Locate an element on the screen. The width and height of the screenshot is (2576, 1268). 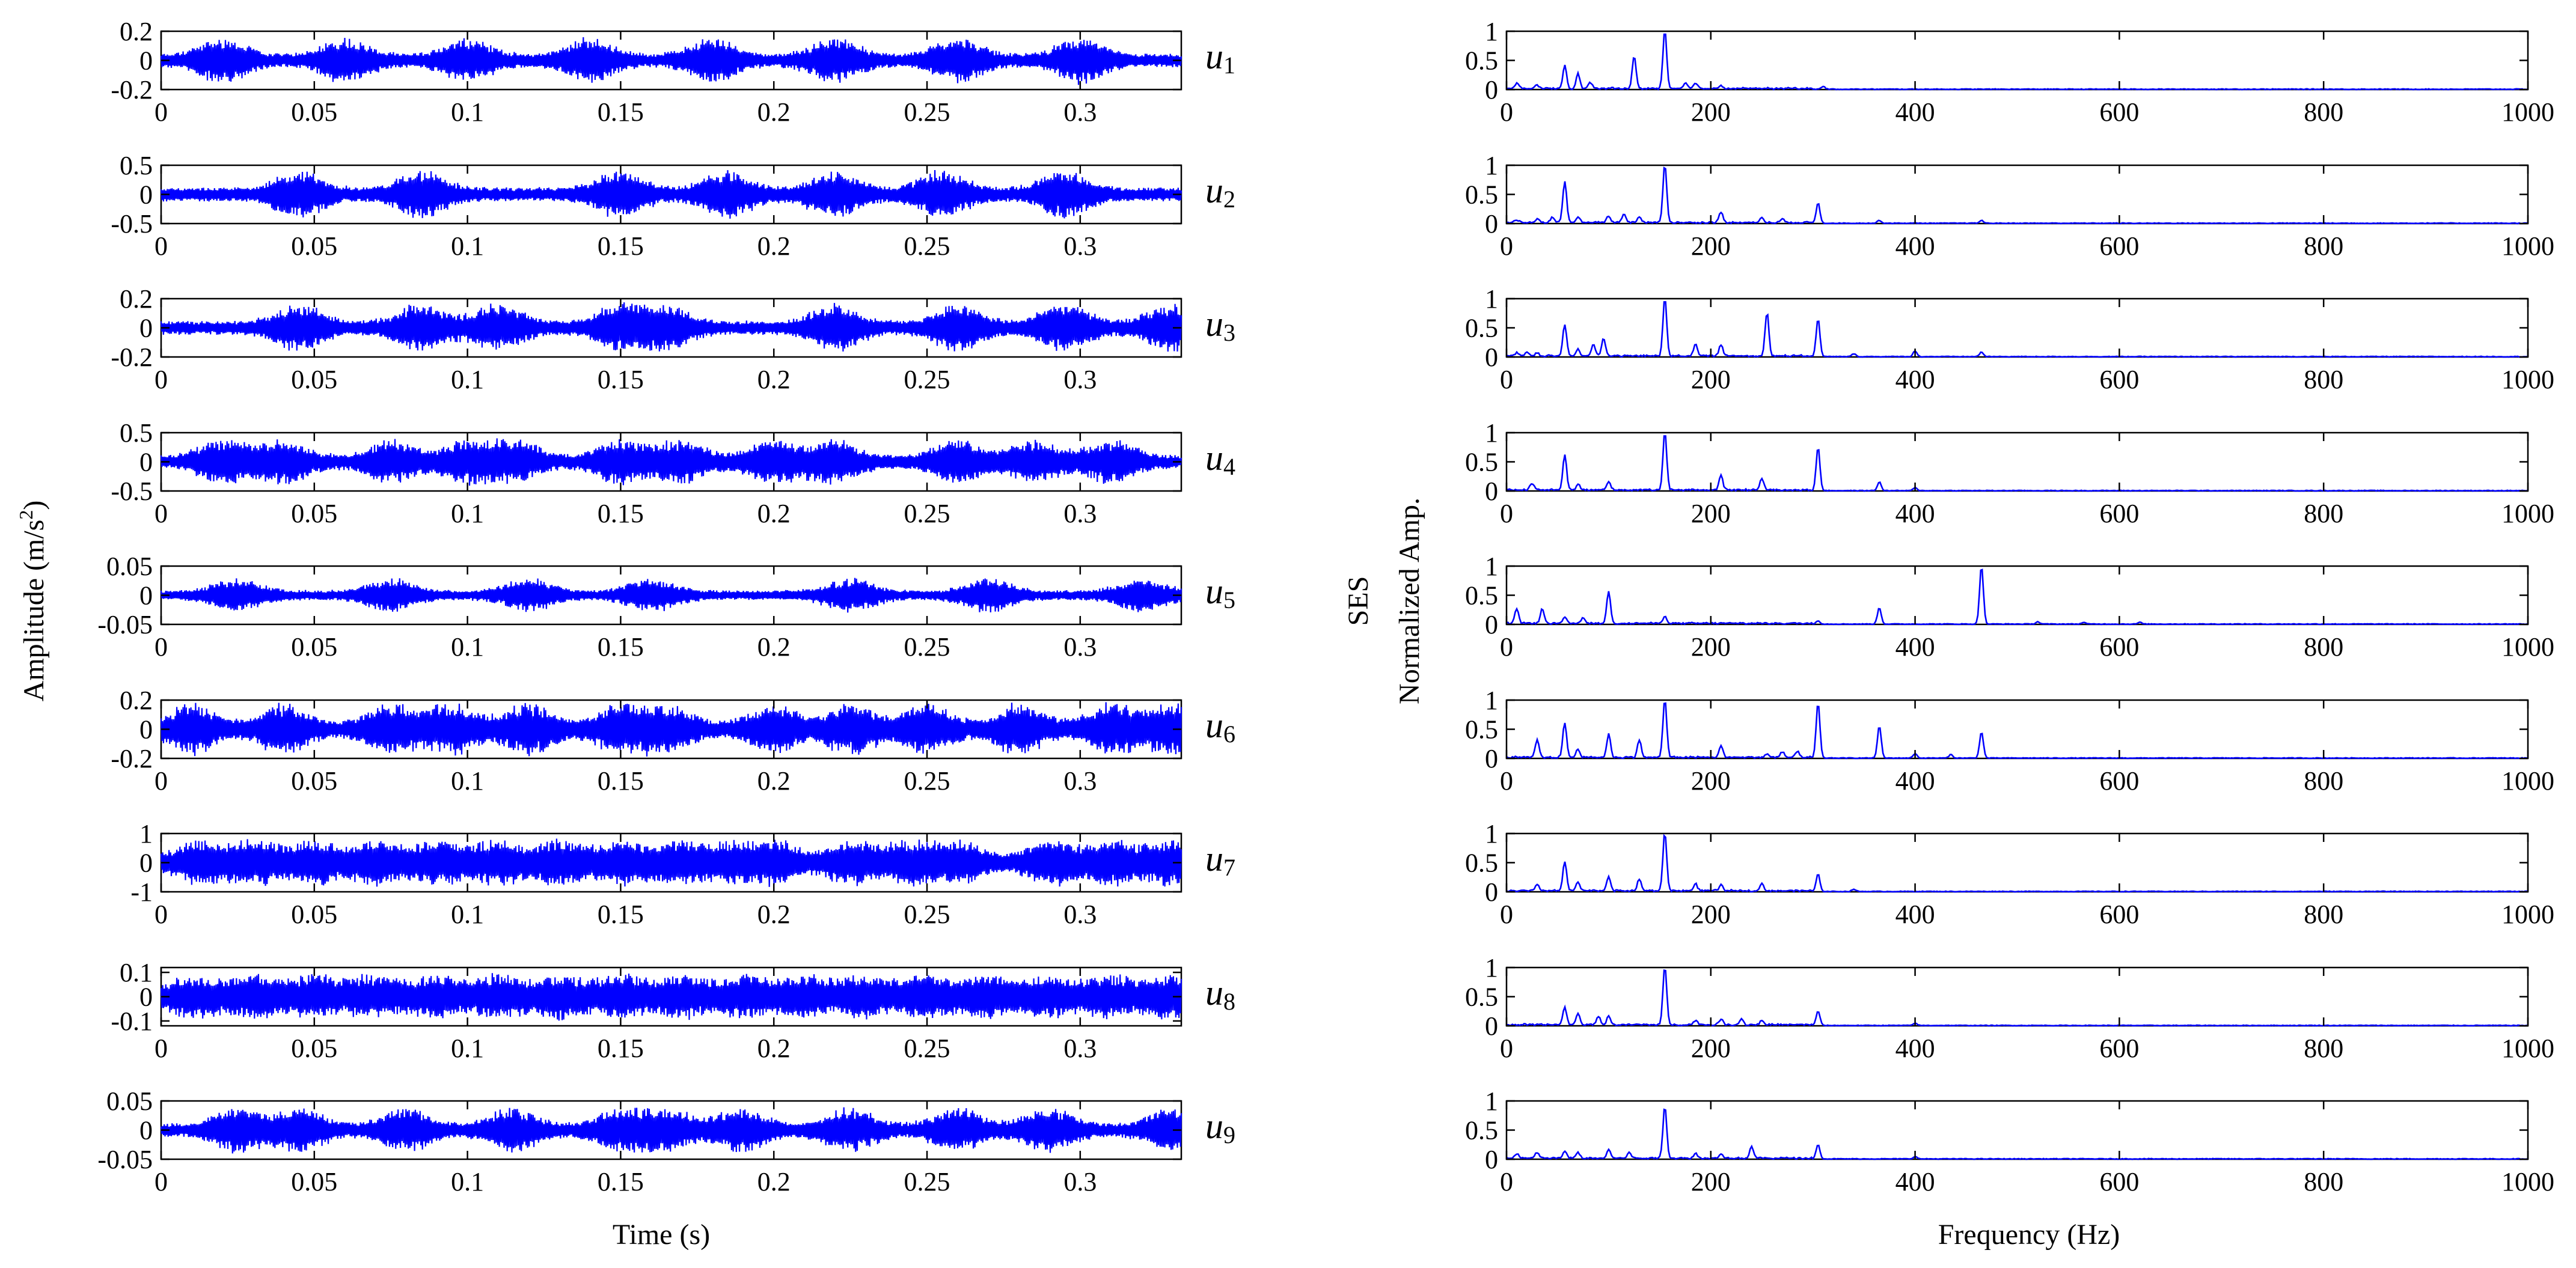
mode-ytick-label: -0.05 is located at coordinates (125, 1159).